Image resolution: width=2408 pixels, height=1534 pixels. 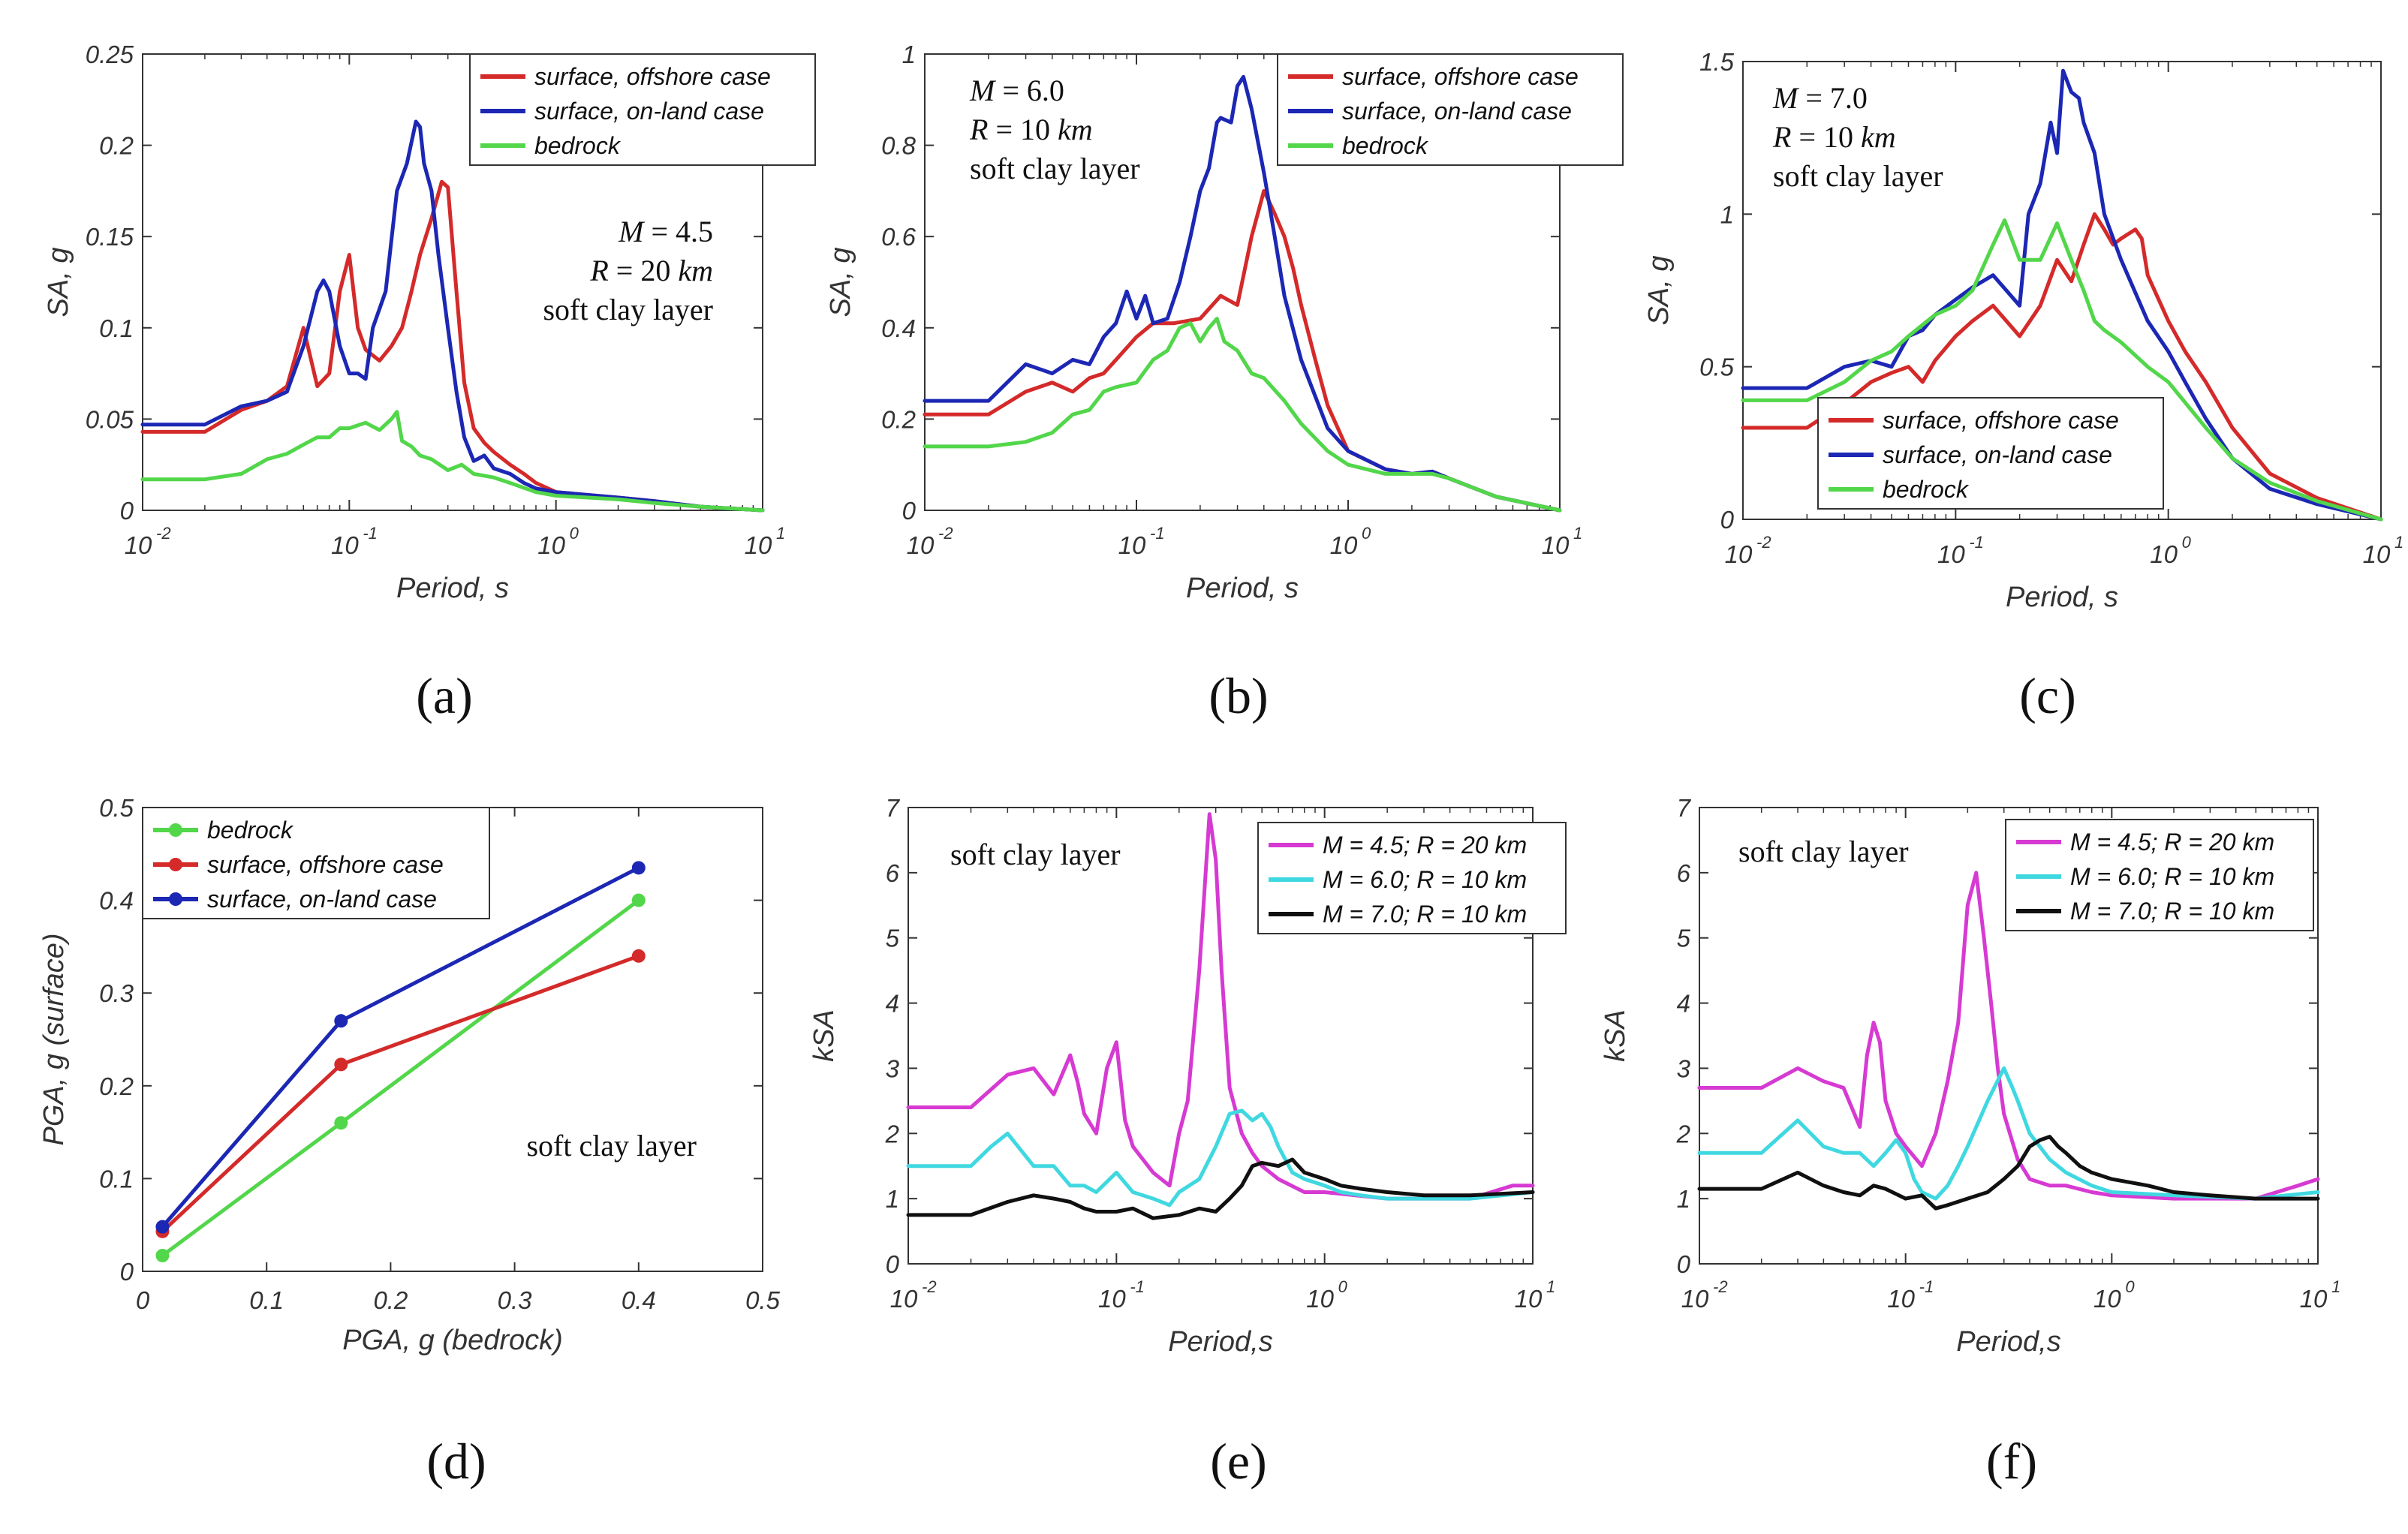 I want to click on annotation-line: R = 20 km, so click(x=651, y=270).